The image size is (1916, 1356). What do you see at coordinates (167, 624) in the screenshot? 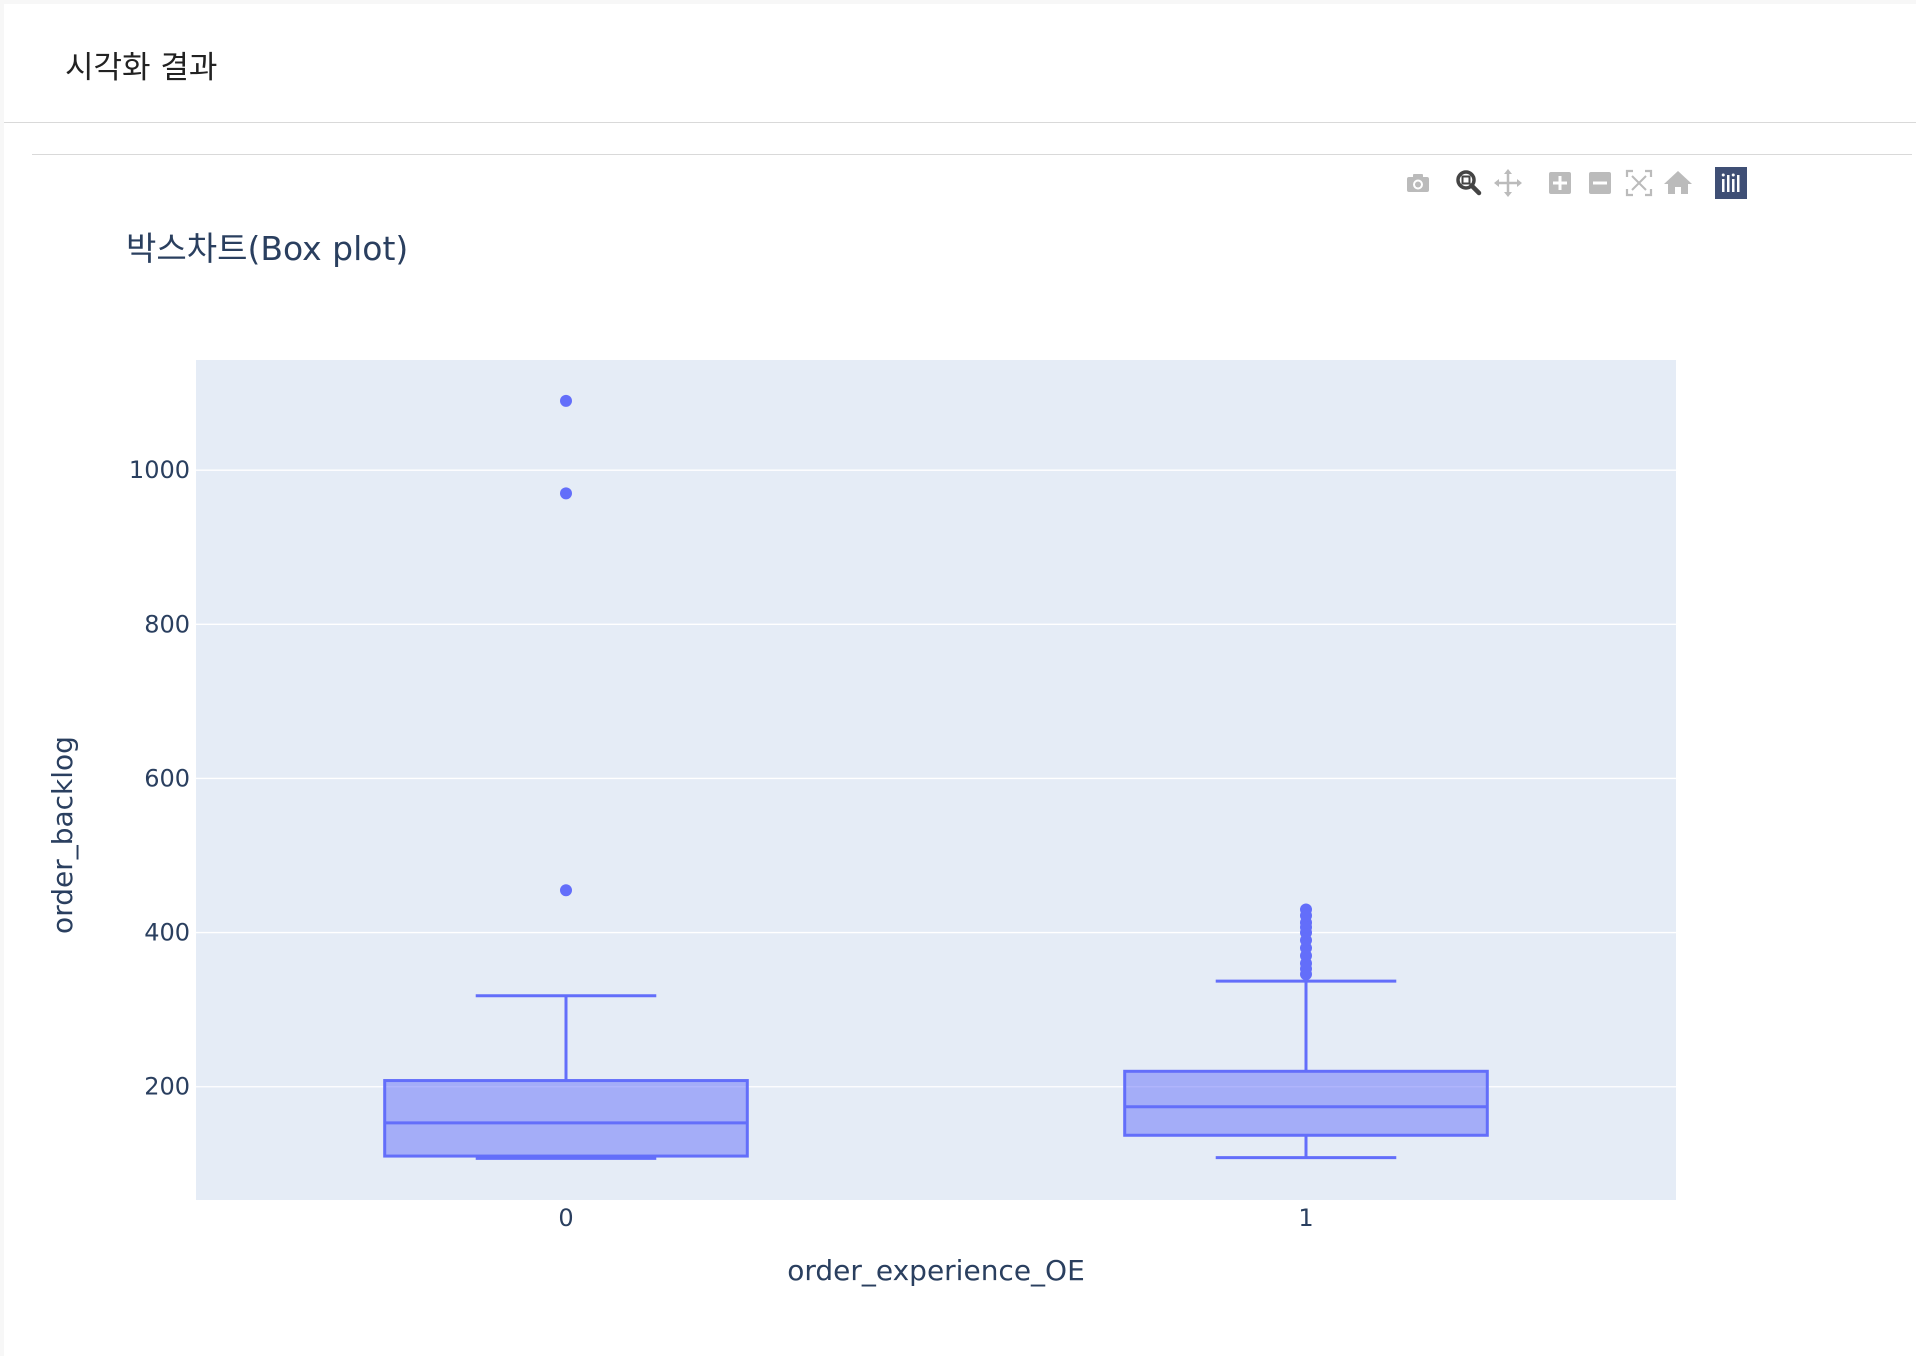
I see `y-tick-label: 800` at bounding box center [167, 624].